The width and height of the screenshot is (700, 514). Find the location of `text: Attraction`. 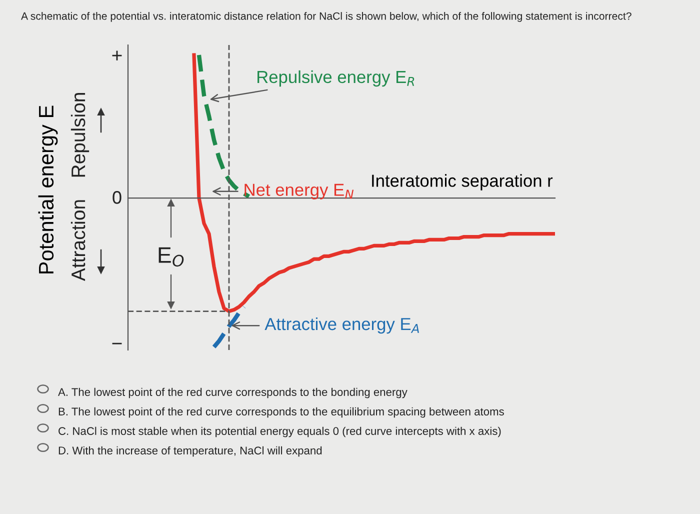

text: Attraction is located at coordinates (78, 241).